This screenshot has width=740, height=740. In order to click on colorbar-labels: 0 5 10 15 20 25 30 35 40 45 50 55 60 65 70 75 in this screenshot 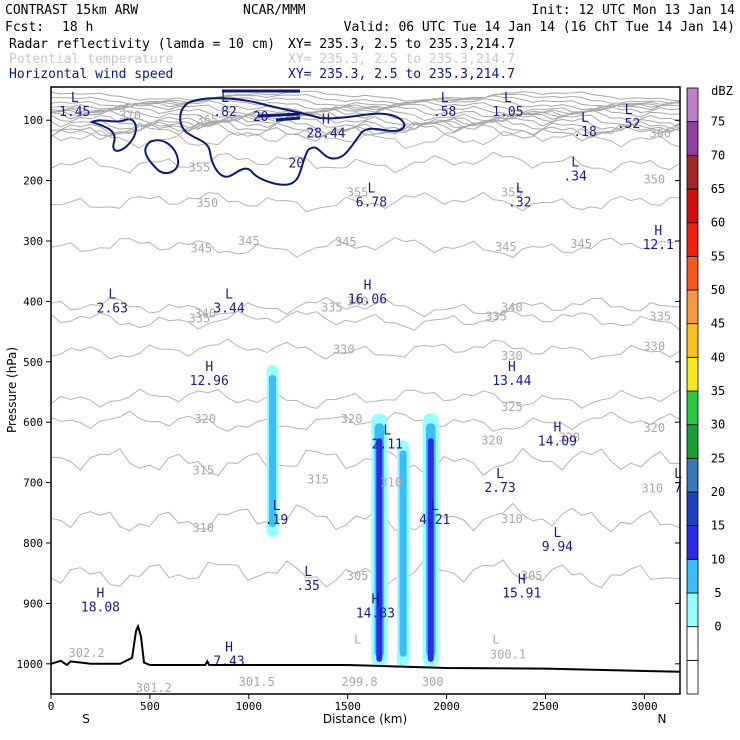, I will do `click(718, 374)`.